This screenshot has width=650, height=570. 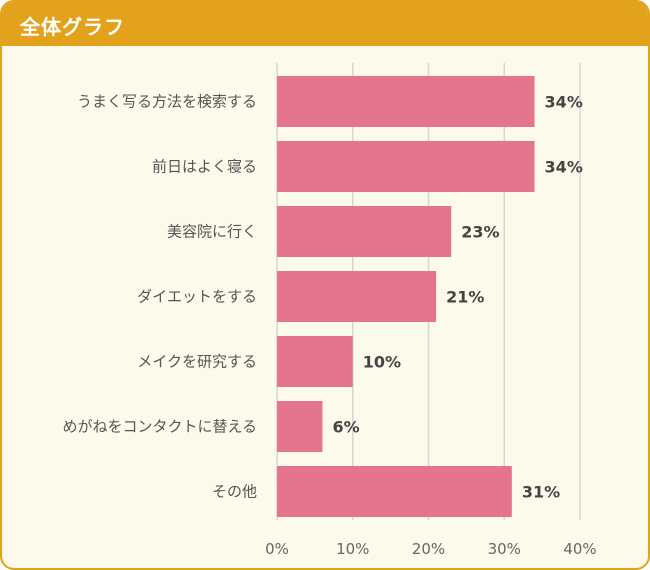 I want to click on tick-label-30: 30%, so click(x=504, y=549).